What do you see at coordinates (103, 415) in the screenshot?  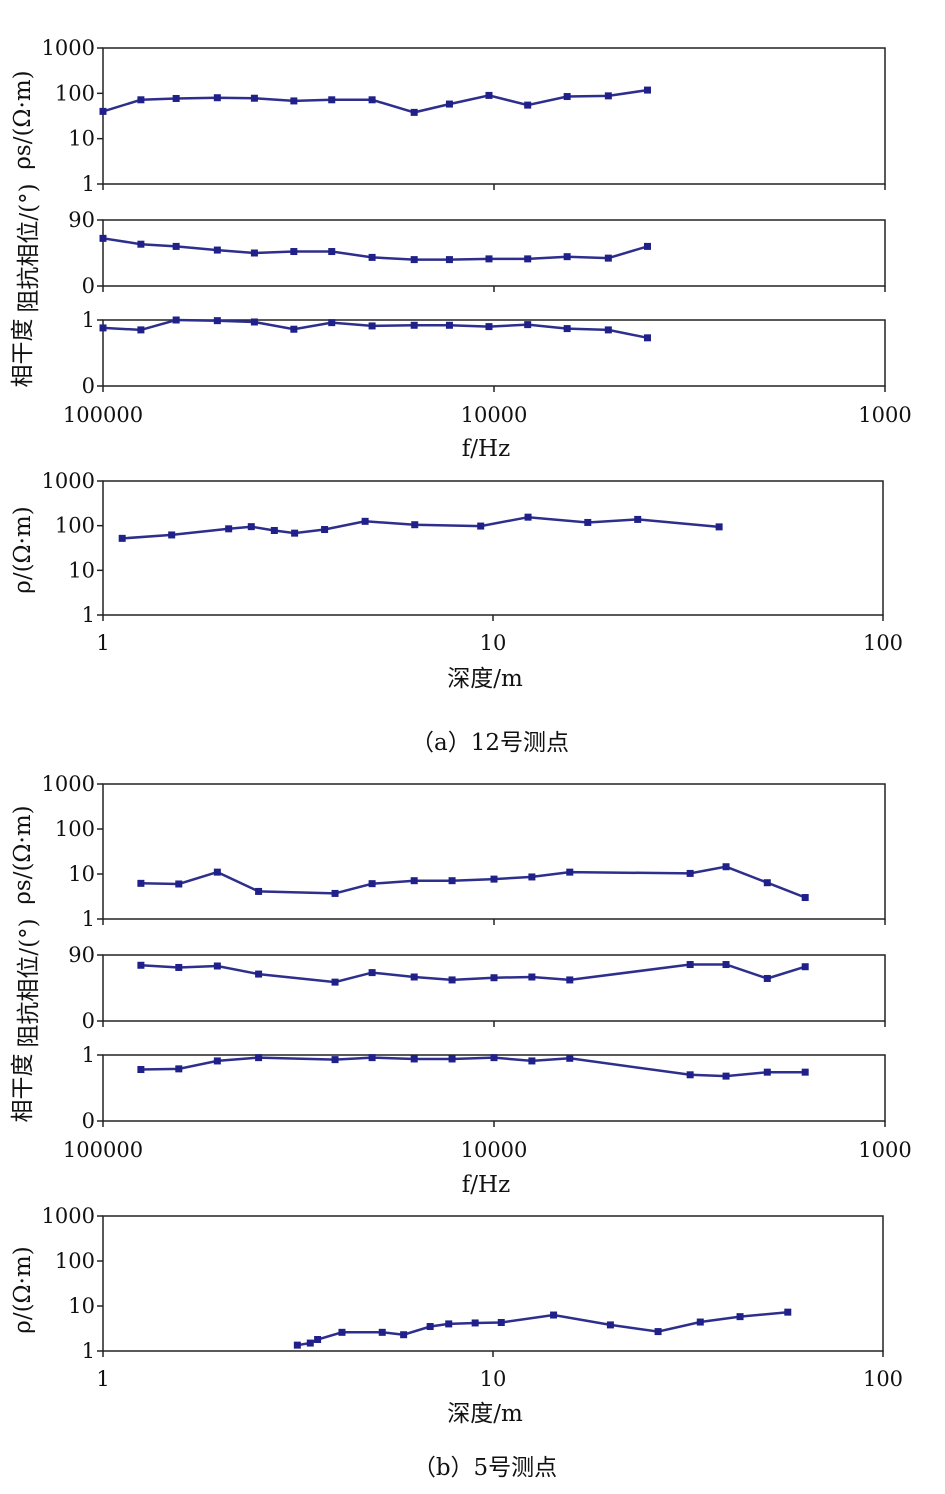 I see `x-tick-label: 100000` at bounding box center [103, 415].